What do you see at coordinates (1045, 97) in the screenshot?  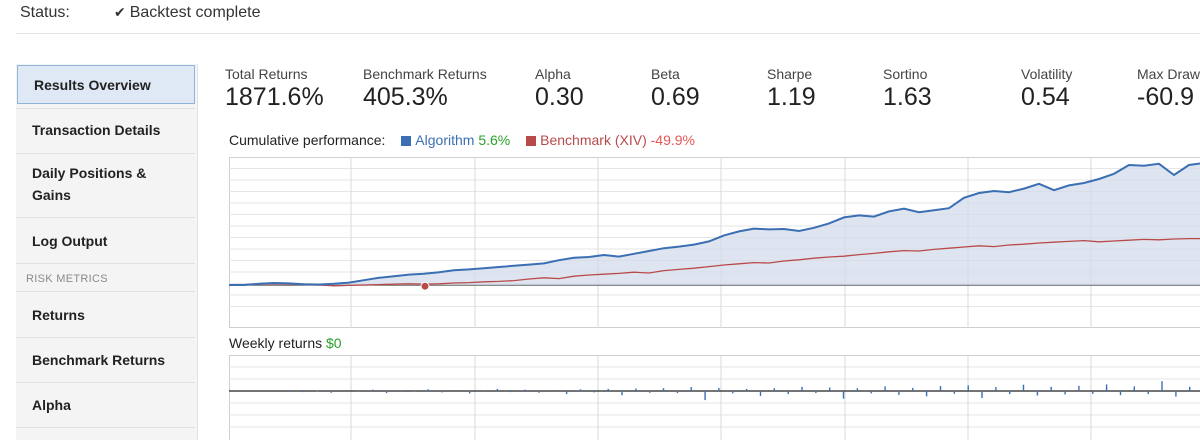 I see `metric-value: 0.54` at bounding box center [1045, 97].